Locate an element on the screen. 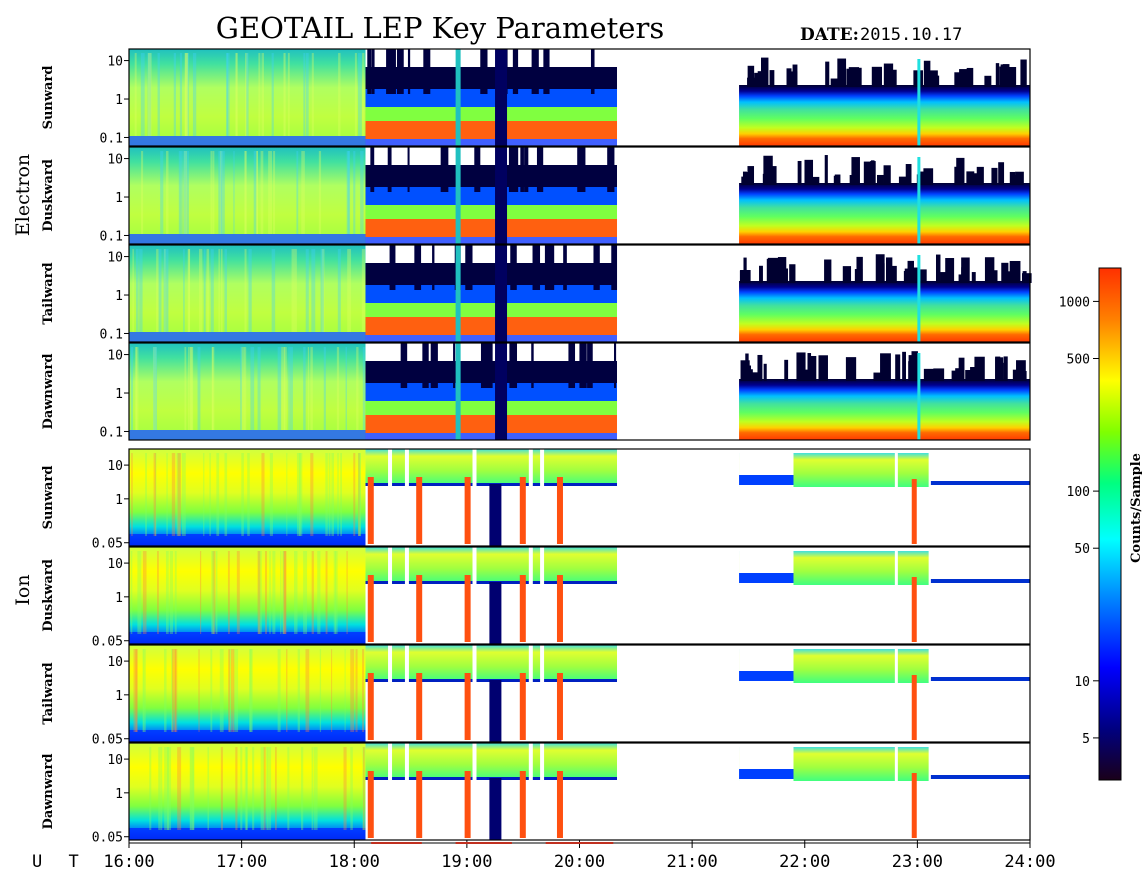  panel-cyan-band is located at coordinates (458, 97).